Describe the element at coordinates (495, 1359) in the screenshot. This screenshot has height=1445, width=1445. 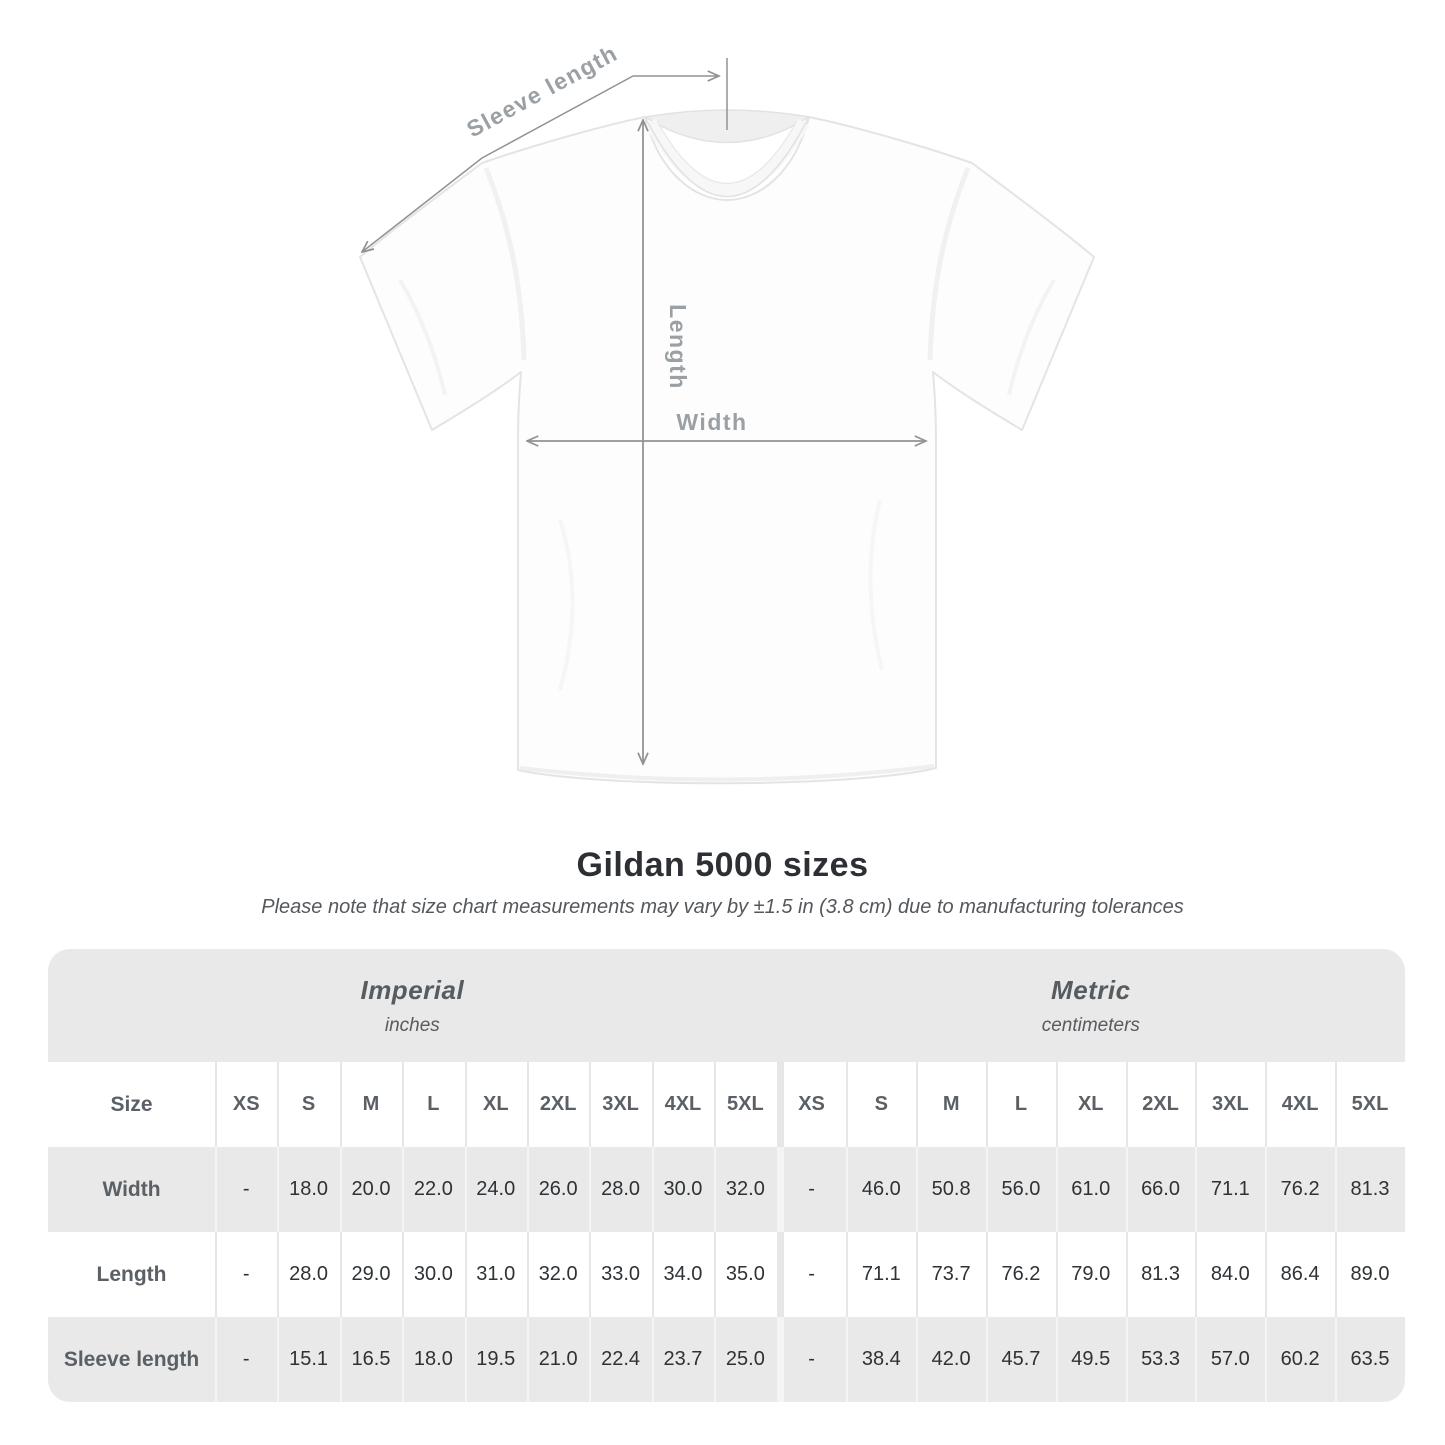
I see `value-cell: 19.5` at that location.